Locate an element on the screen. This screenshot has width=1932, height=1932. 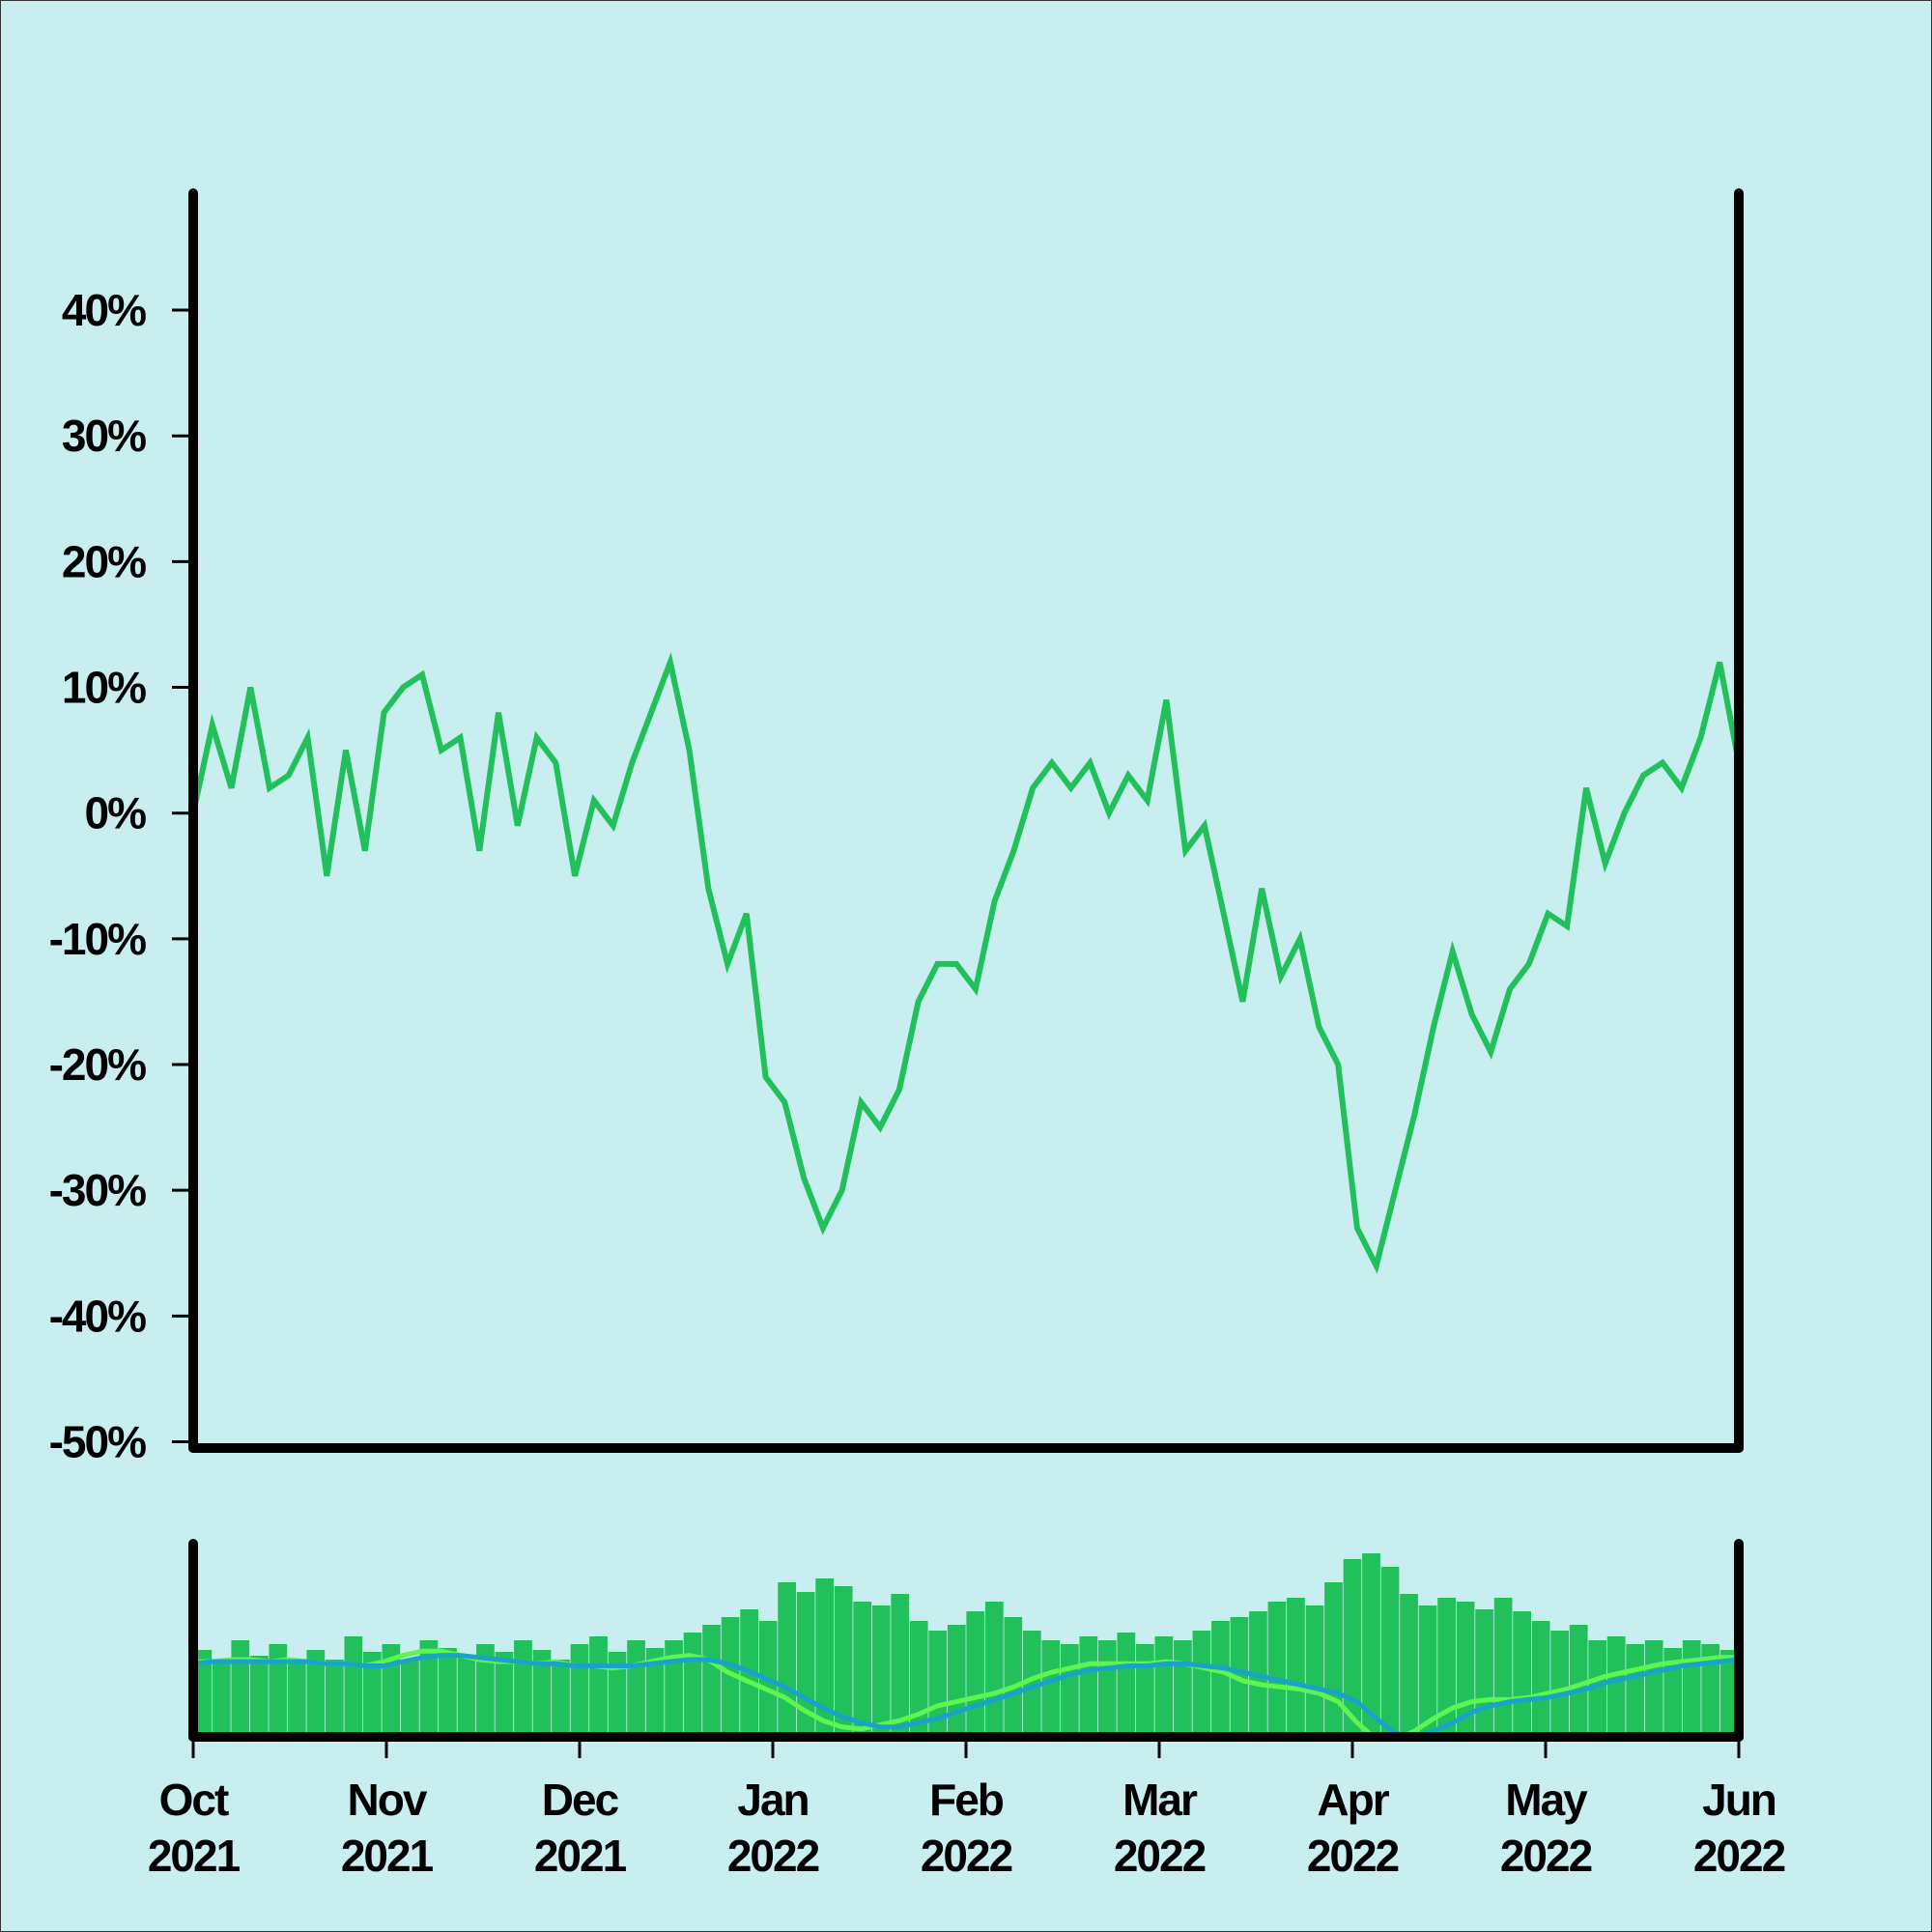
y-tick-label: 20% is located at coordinates (104, 561).